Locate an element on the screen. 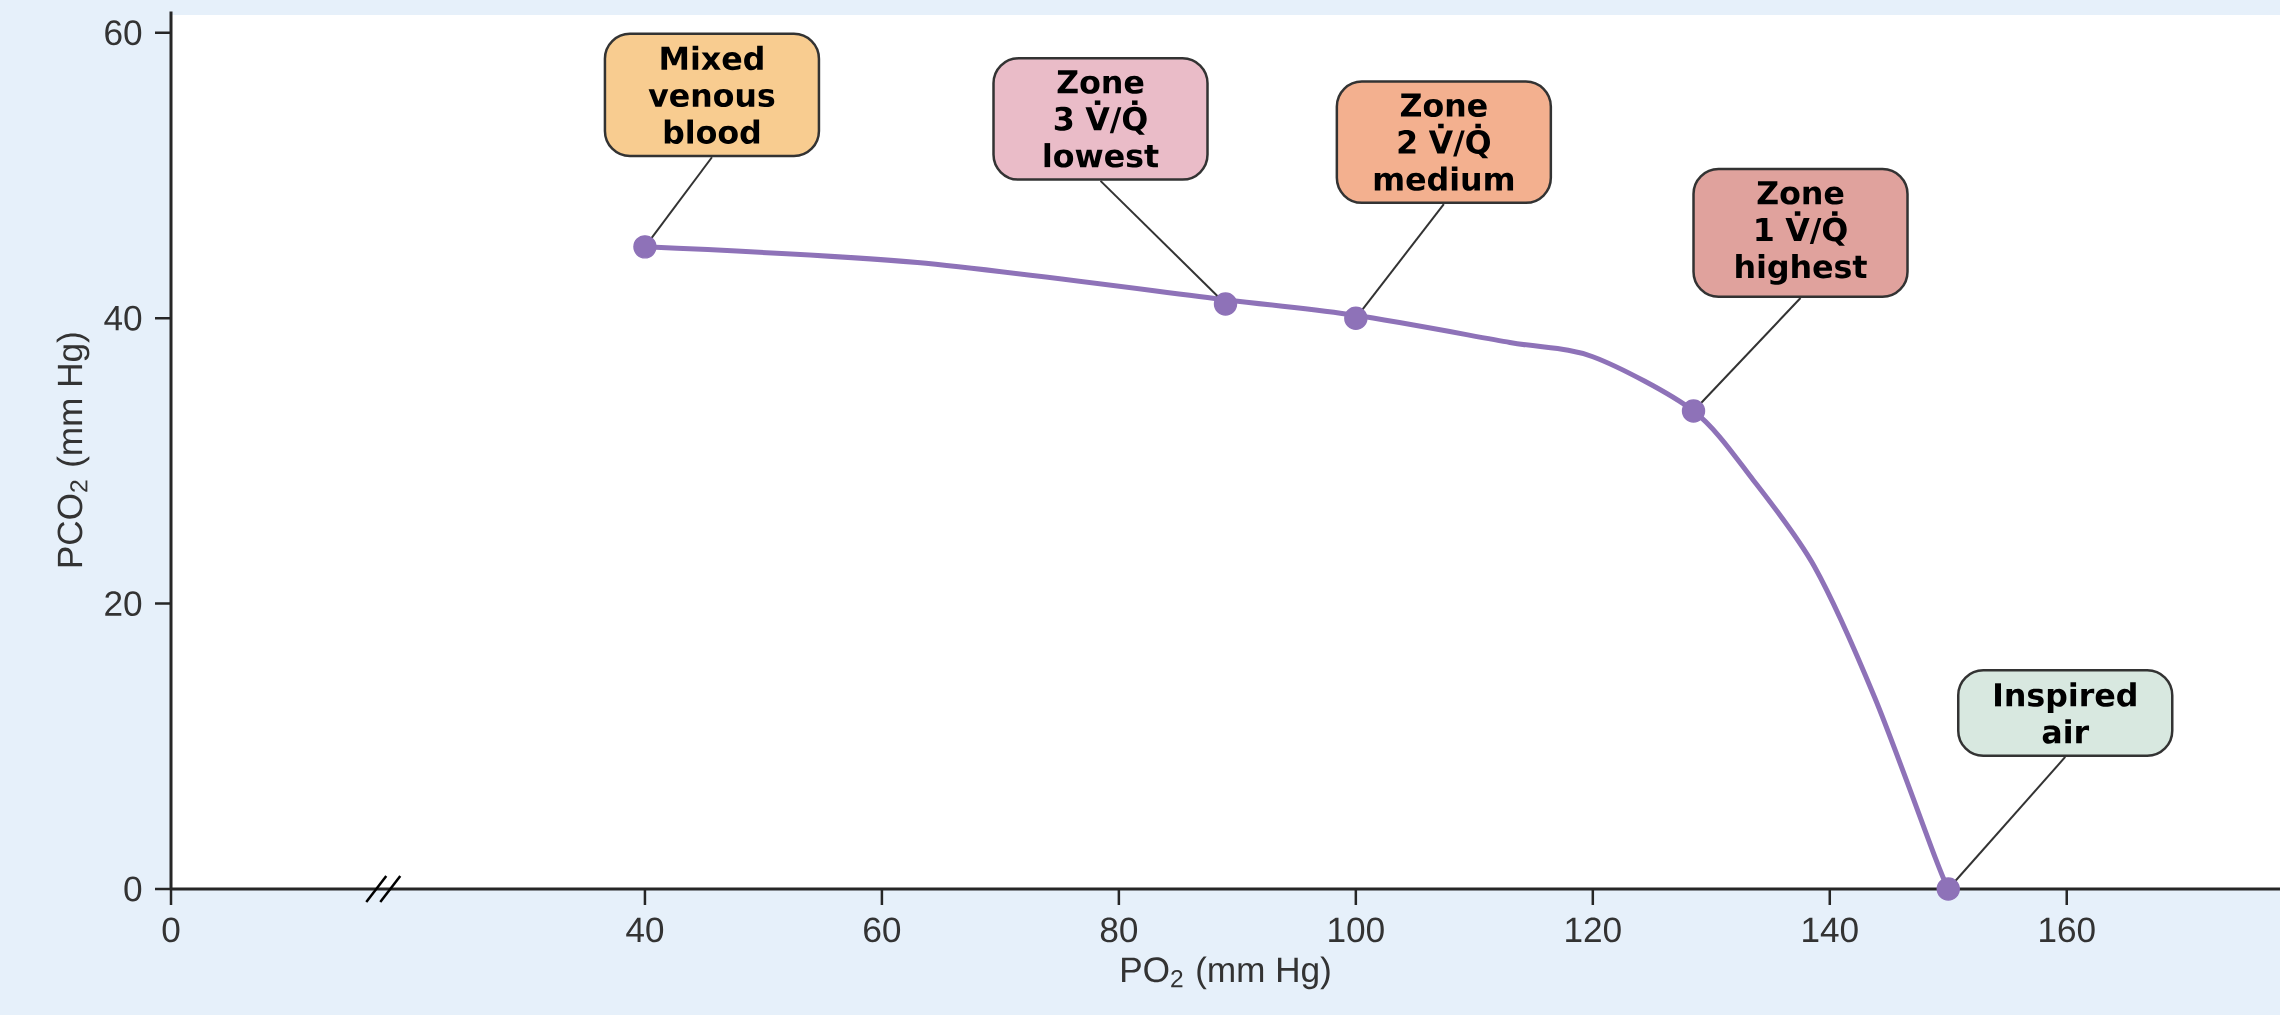  x-tick-label: 0 is located at coordinates (171, 930).